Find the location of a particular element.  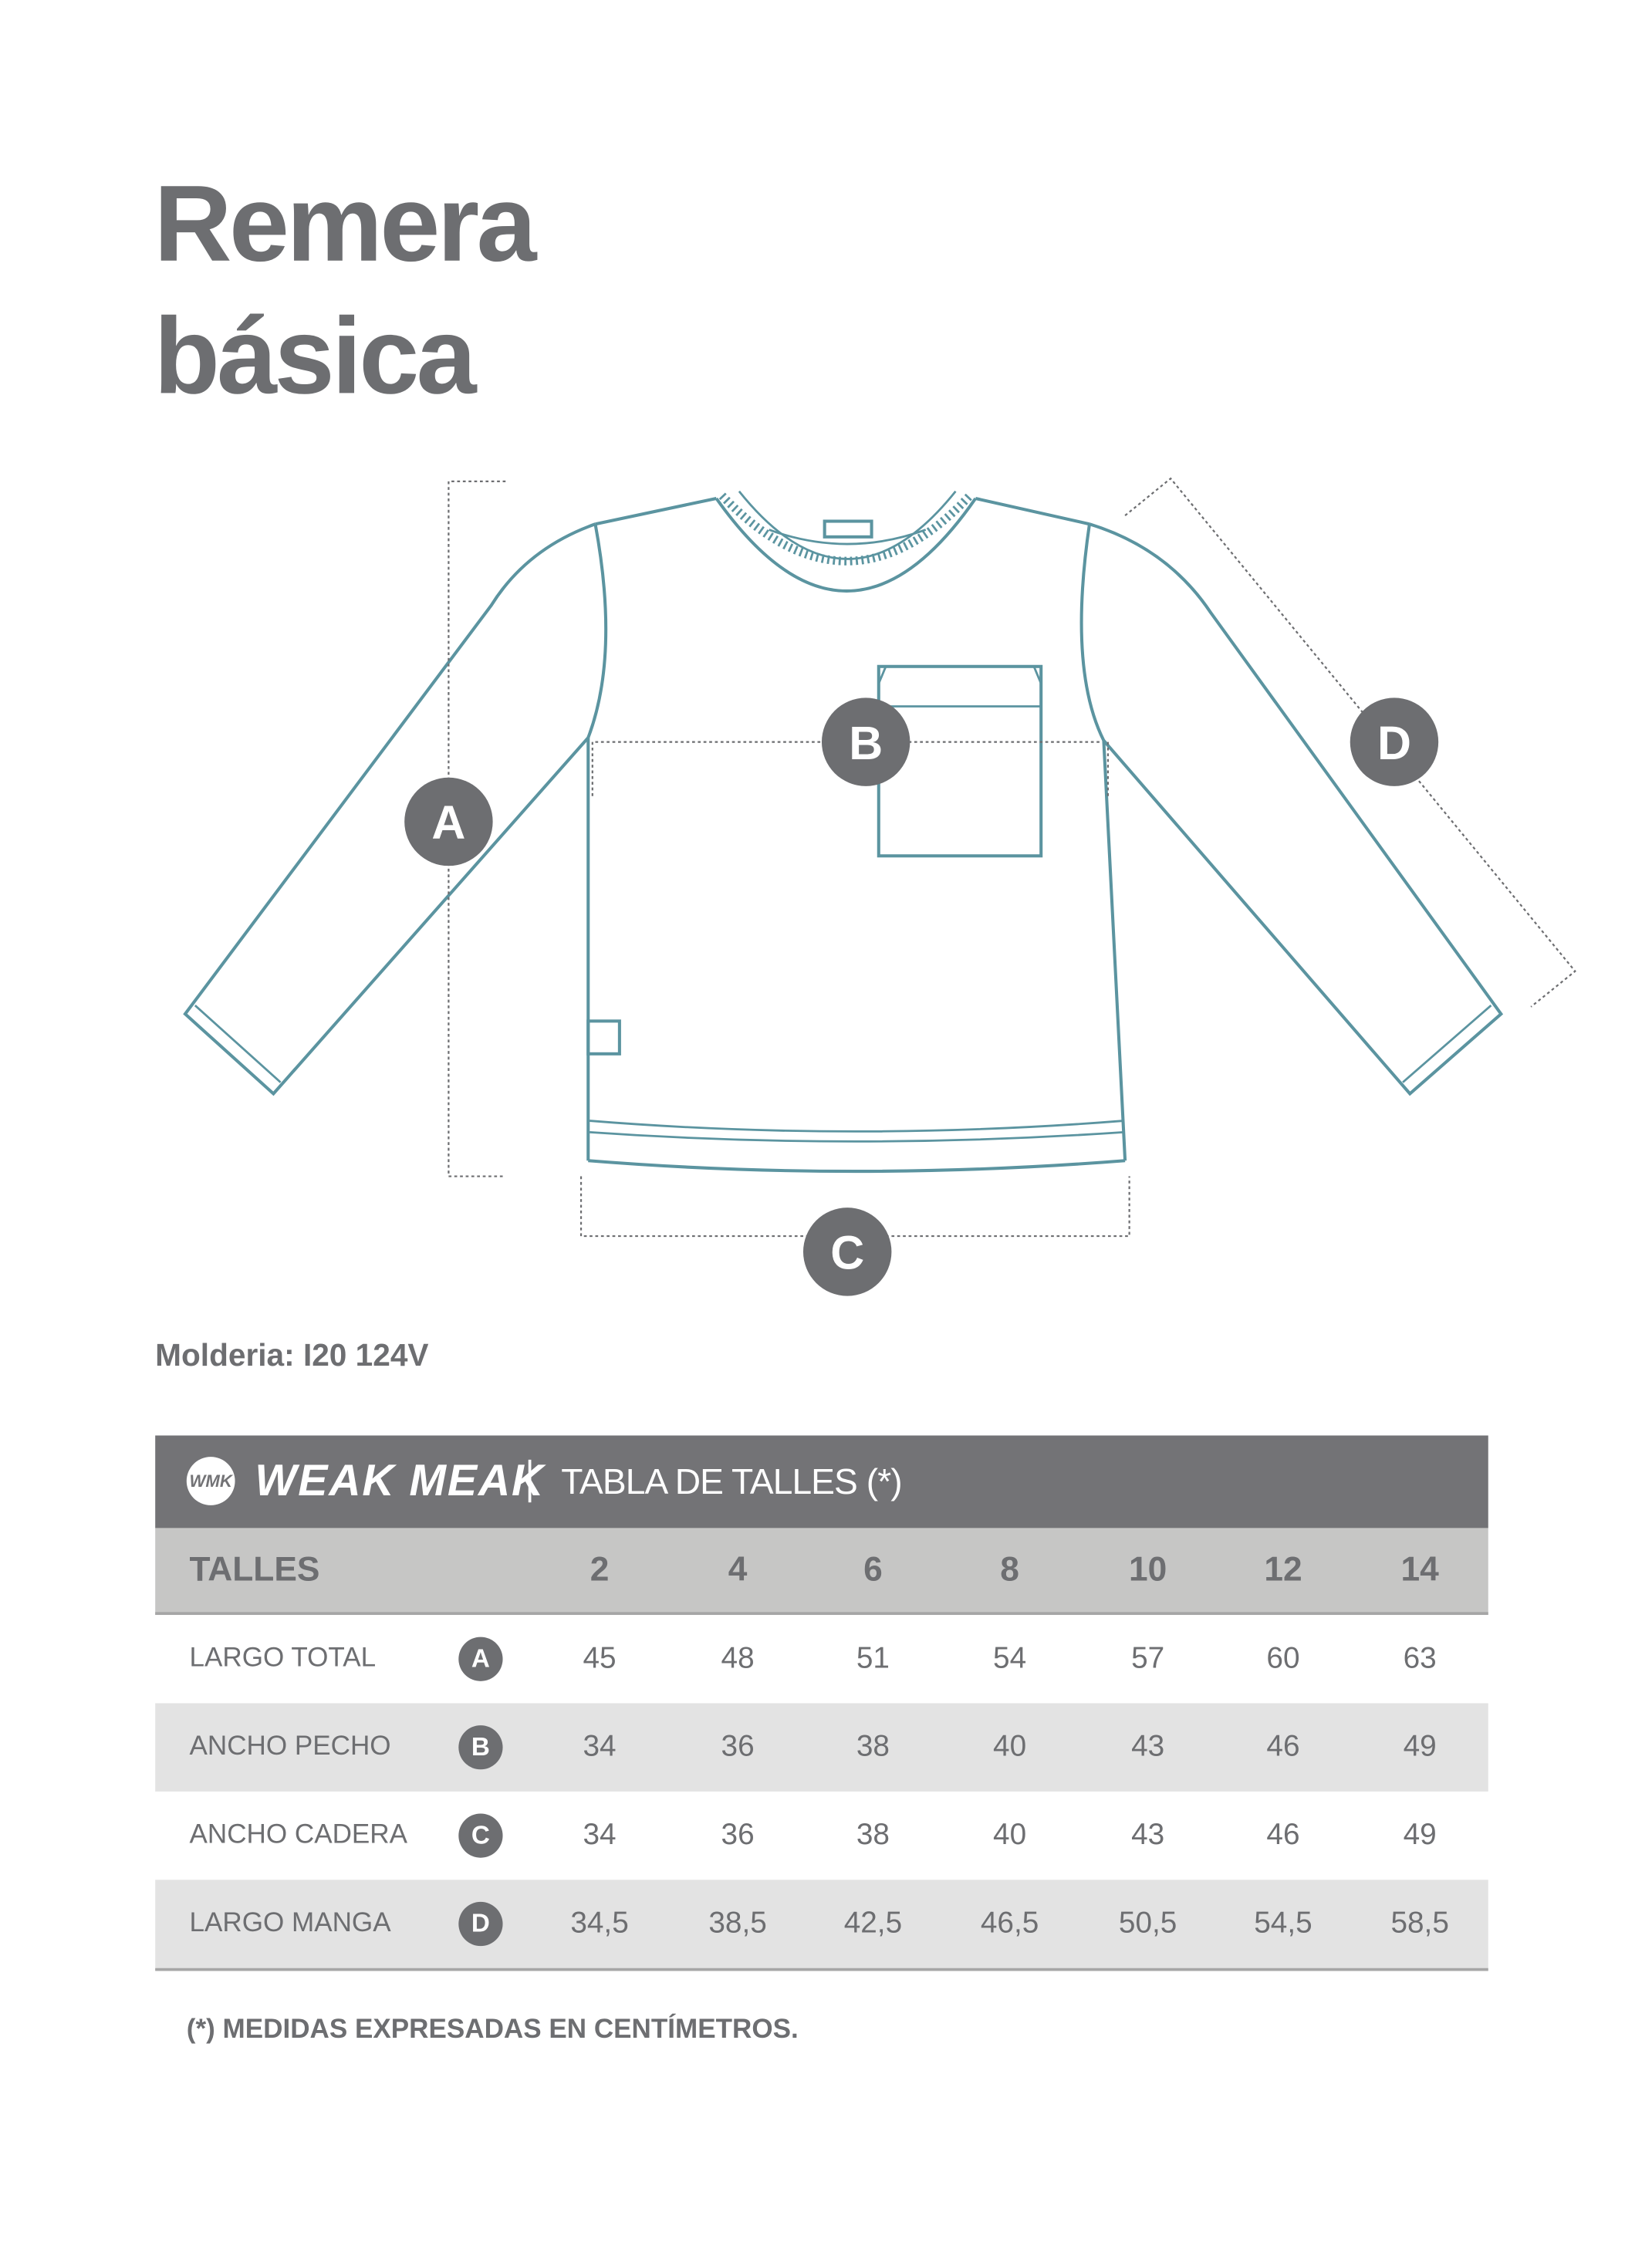

table-cell: 54 is located at coordinates (1010, 1658).